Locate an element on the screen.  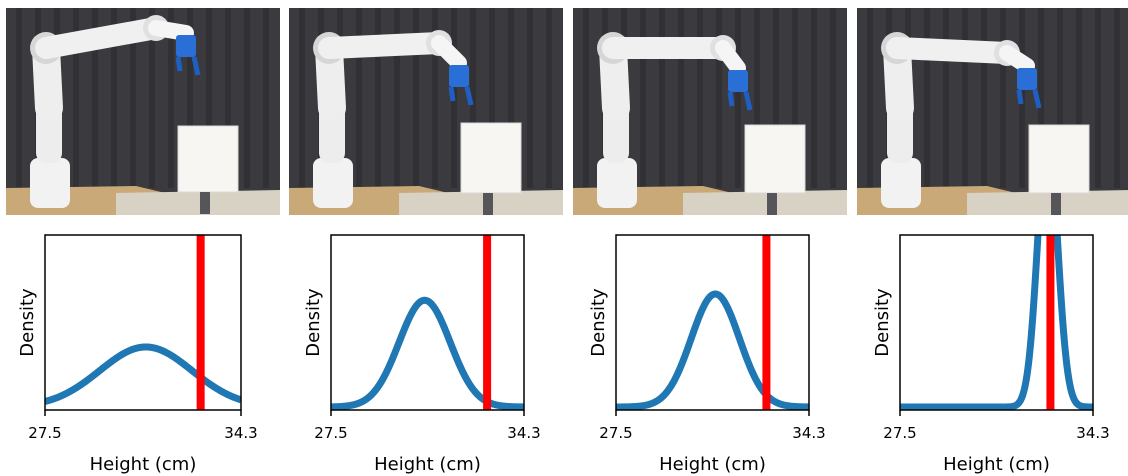
density-chart-4: 27.5 34.3 Height (cm) Density is located at coordinates (991, 354).